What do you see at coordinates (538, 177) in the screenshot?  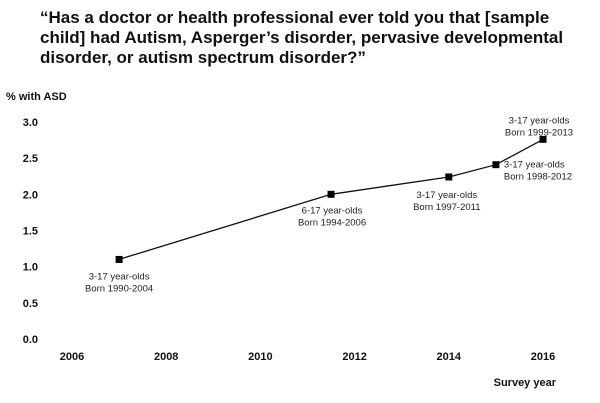 I see `point-annotation-line: Born 1998-2012` at bounding box center [538, 177].